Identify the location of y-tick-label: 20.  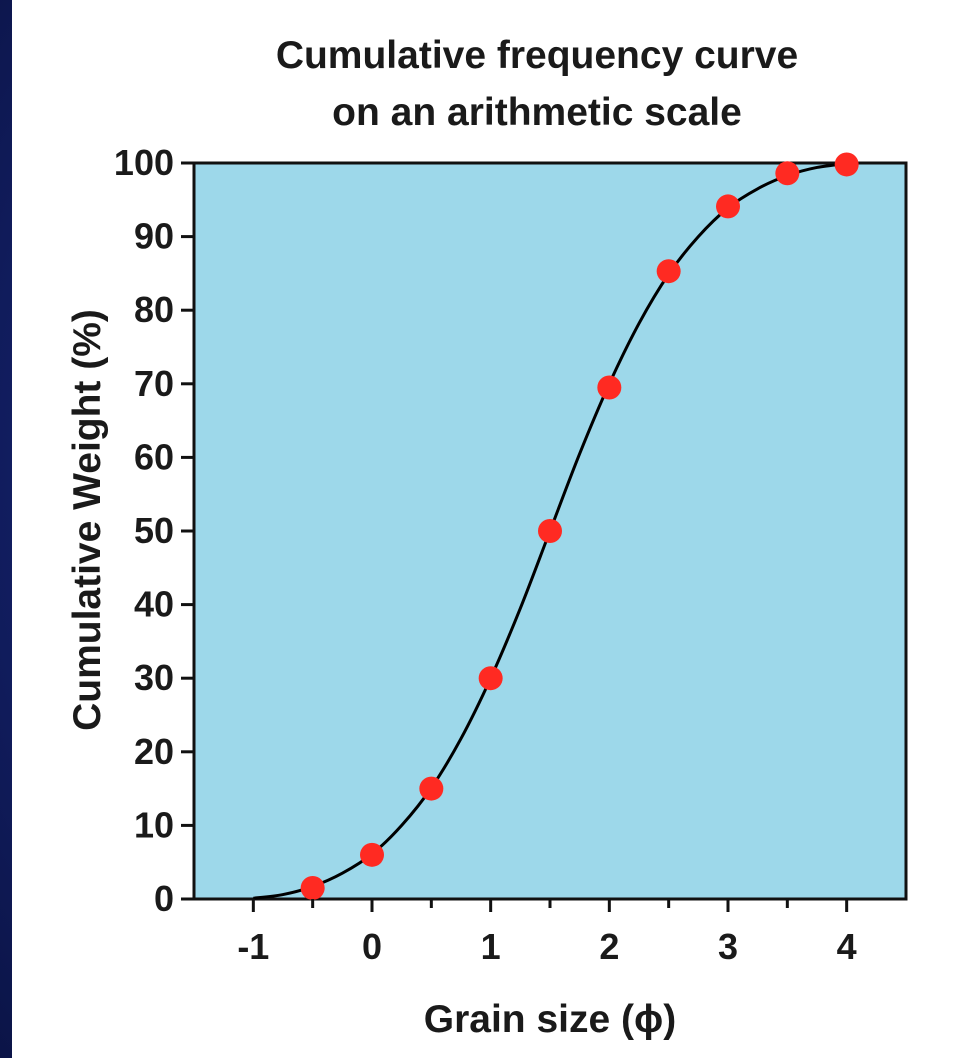
(154, 751).